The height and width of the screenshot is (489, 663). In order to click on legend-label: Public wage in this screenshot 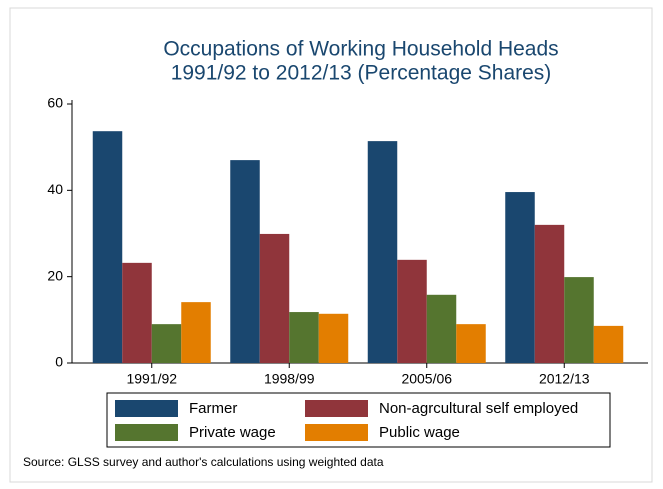, I will do `click(419, 432)`.